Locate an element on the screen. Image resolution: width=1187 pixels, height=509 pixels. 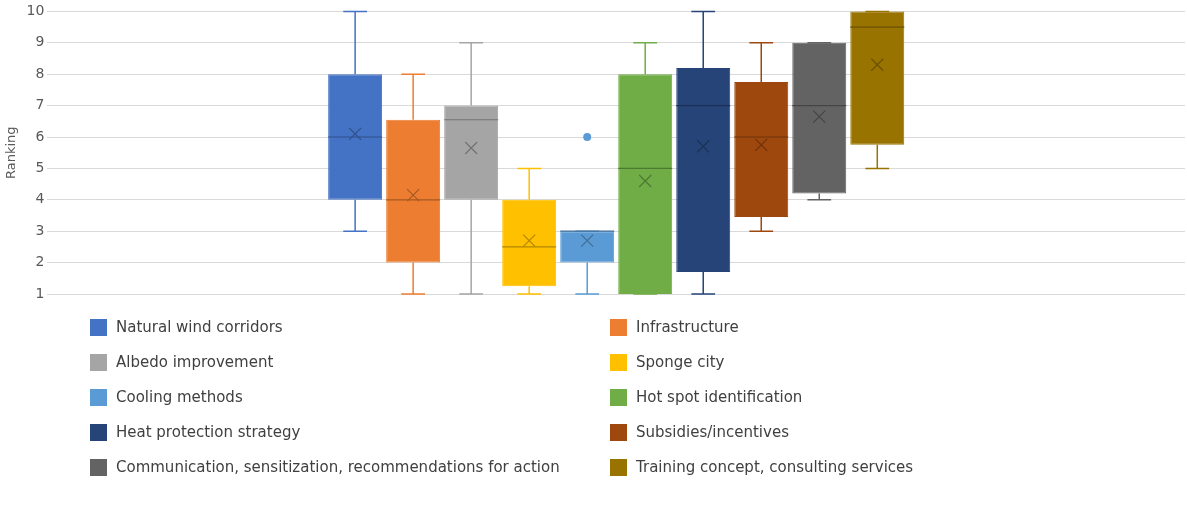
y-tick-label: 1 is located at coordinates (40, 292).